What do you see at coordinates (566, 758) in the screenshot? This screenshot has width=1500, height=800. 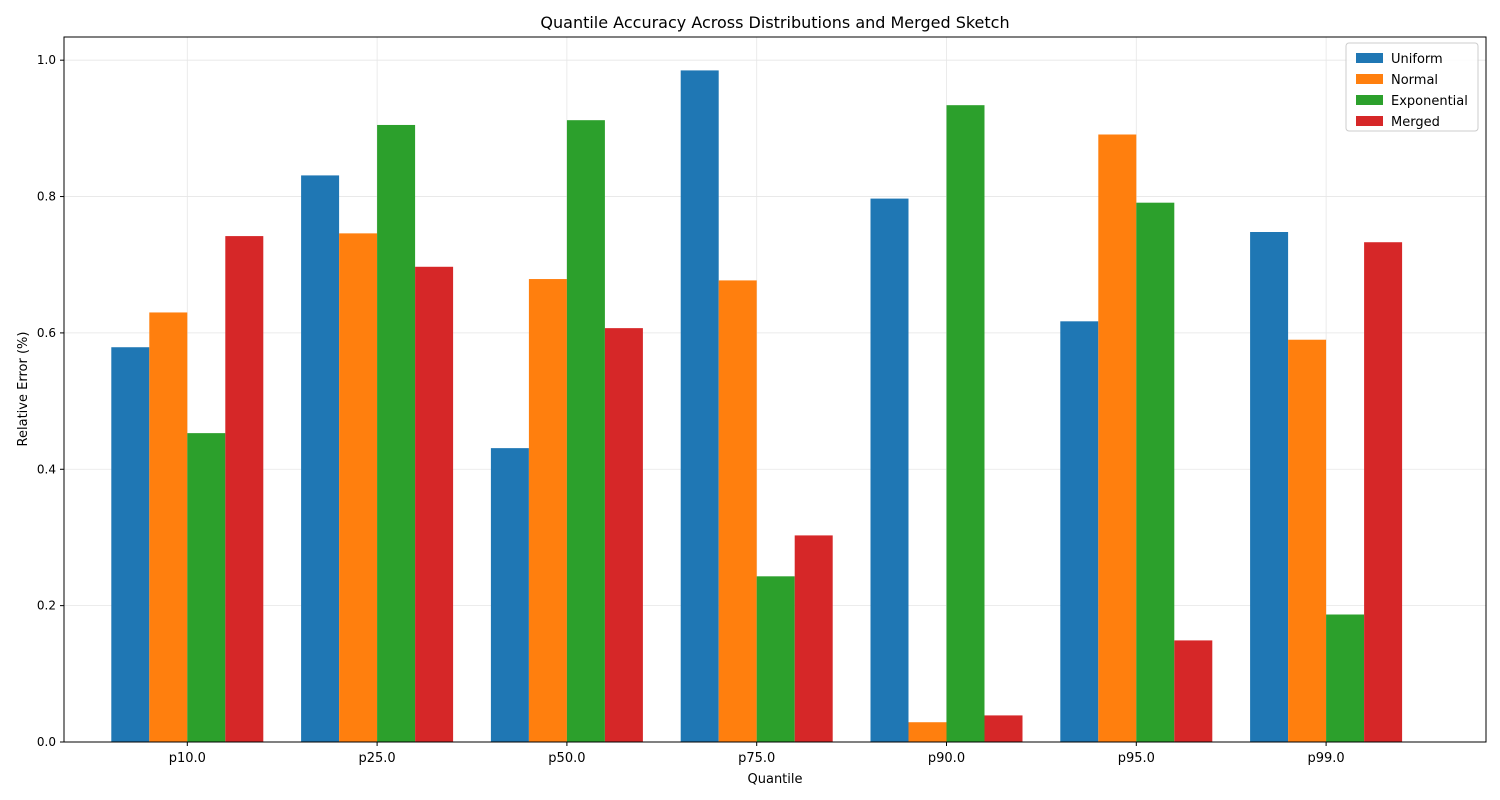 I see `x-tick-label: p50.0` at bounding box center [566, 758].